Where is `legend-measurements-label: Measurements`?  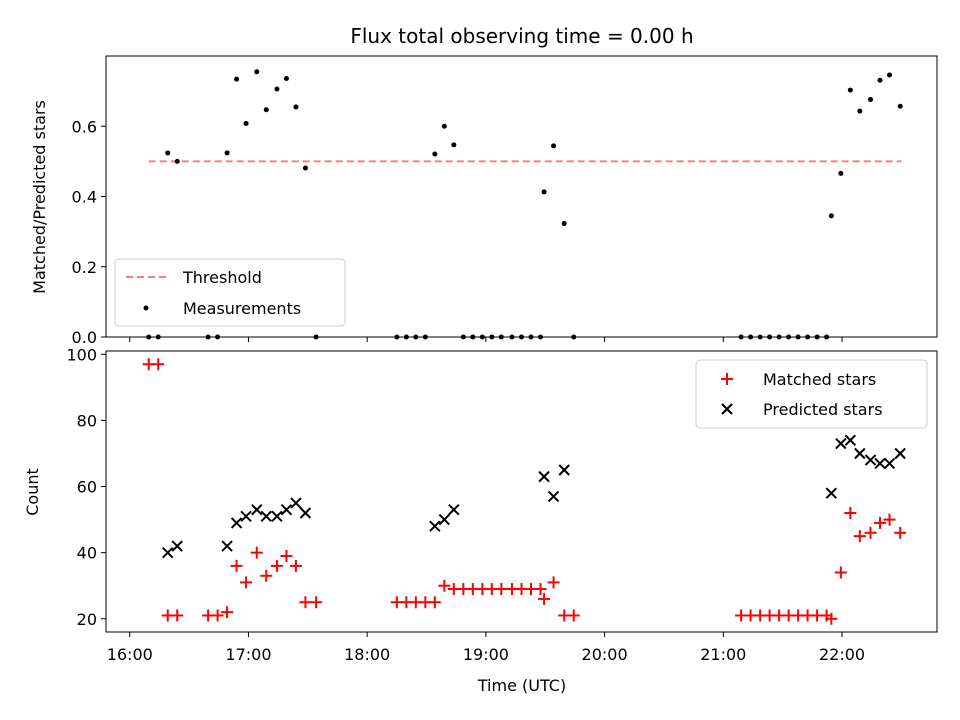
legend-measurements-label: Measurements is located at coordinates (242, 308).